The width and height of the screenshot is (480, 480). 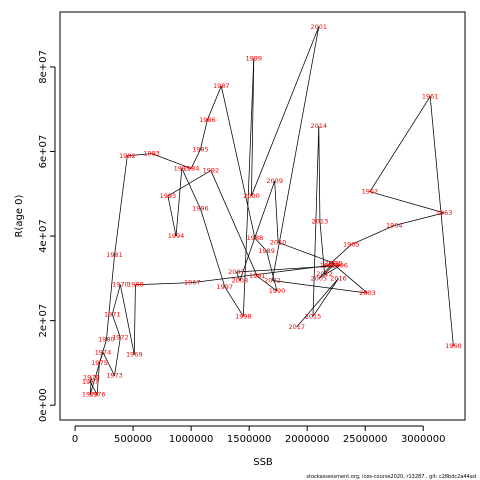 I want to click on segment-1973-1974, so click(x=108, y=364).